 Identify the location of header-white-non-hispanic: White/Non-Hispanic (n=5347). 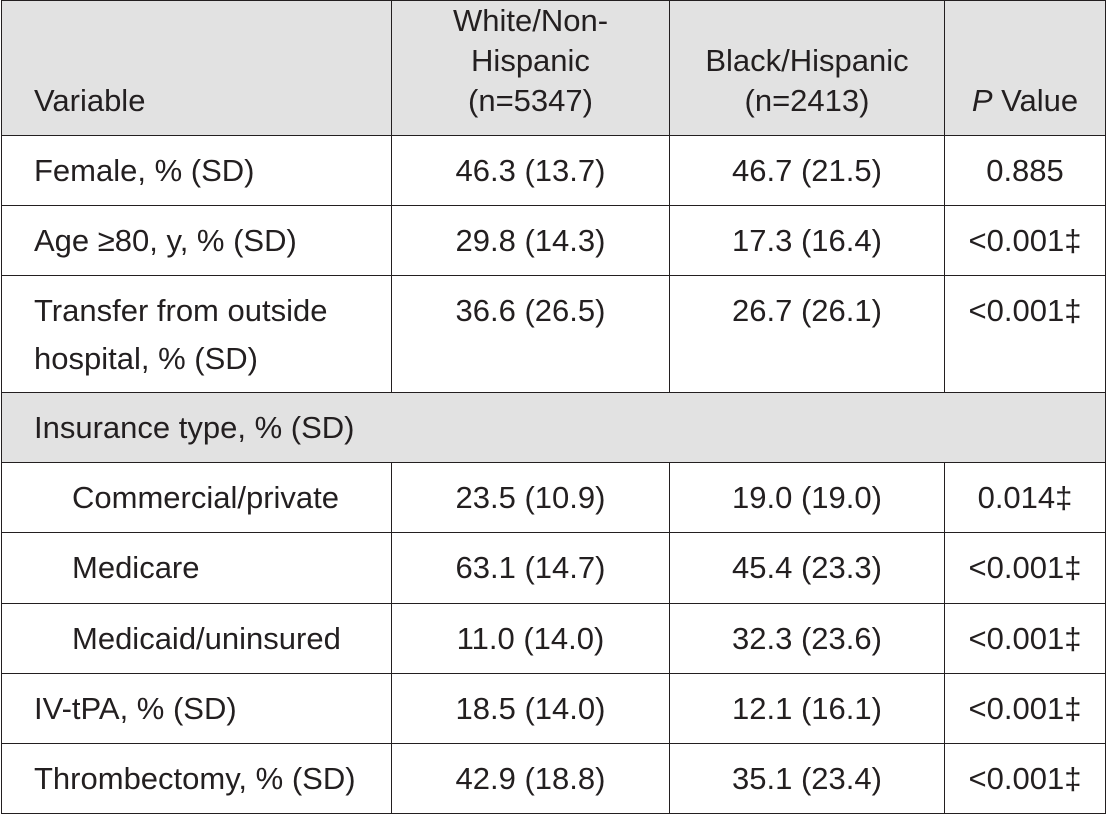
(530, 68).